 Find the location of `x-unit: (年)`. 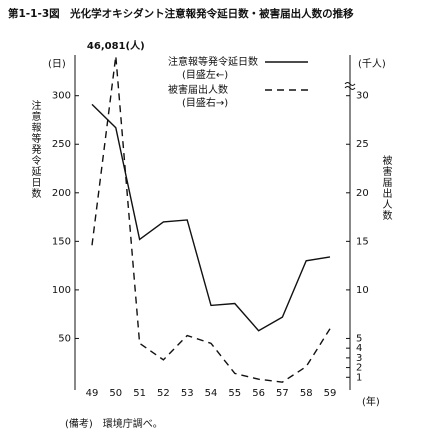

x-unit: (年) is located at coordinates (371, 401).